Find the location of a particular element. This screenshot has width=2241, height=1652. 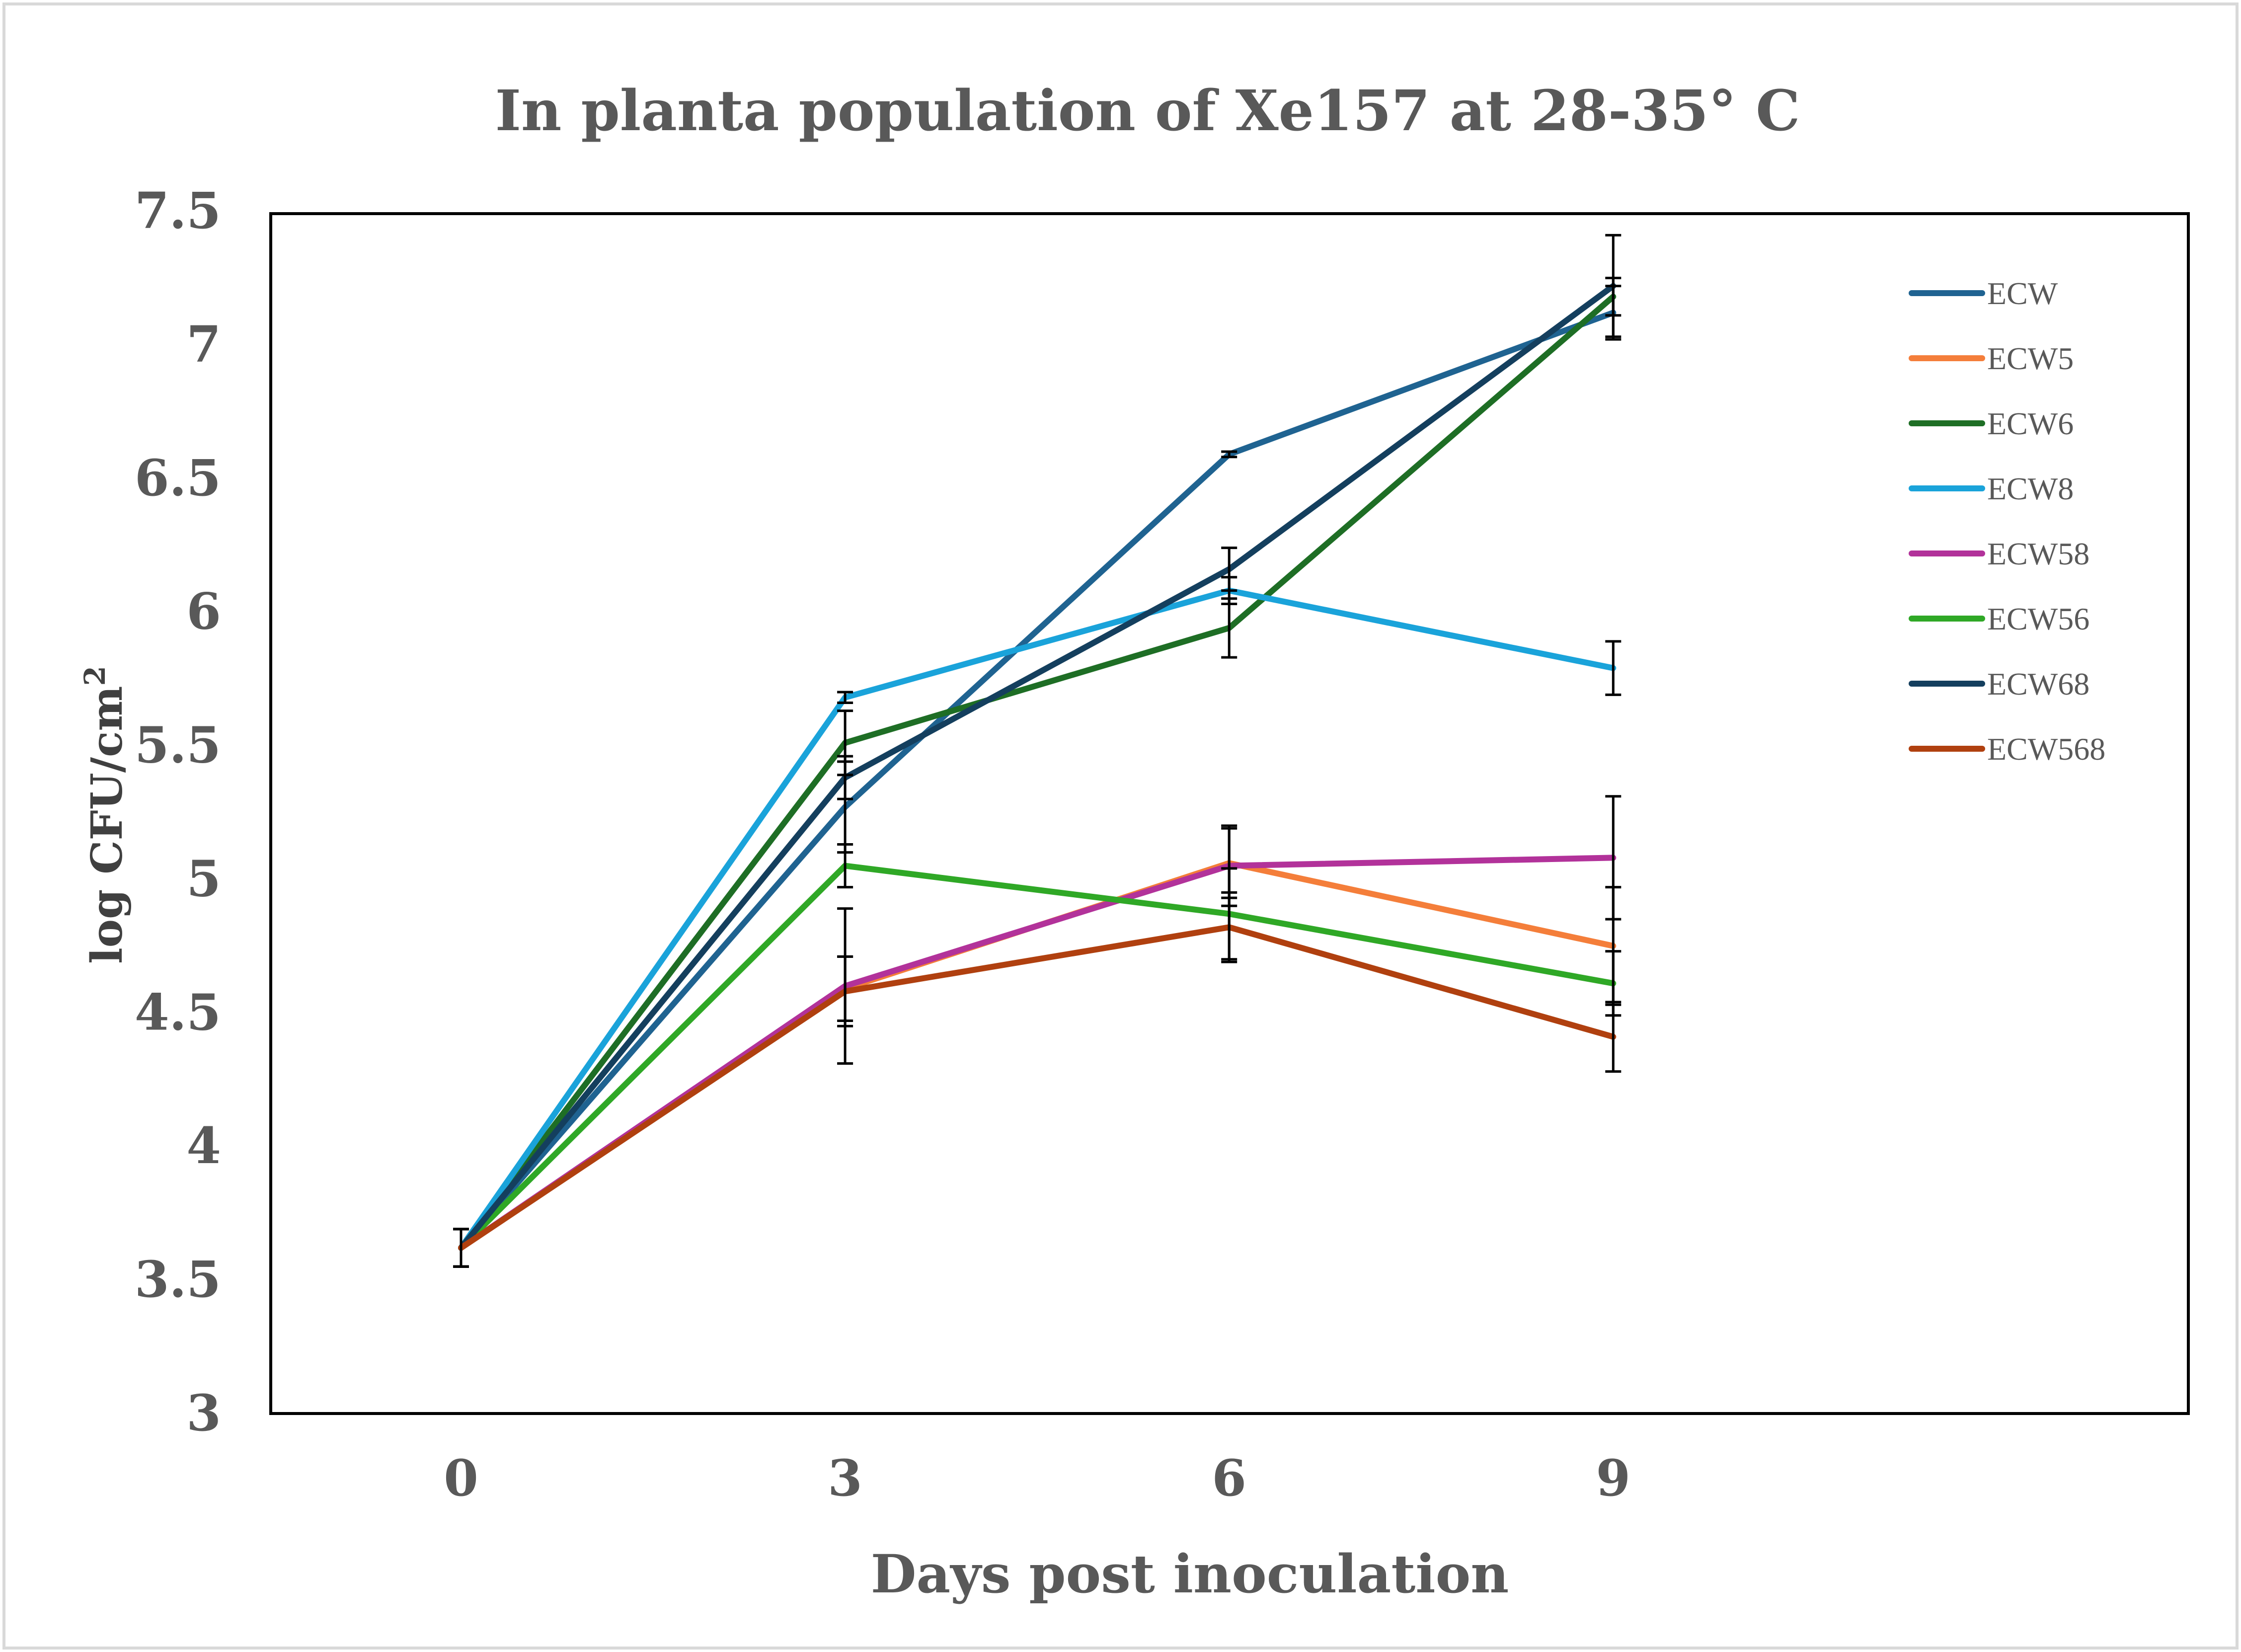

y-tick-label: 6 is located at coordinates (203, 612).